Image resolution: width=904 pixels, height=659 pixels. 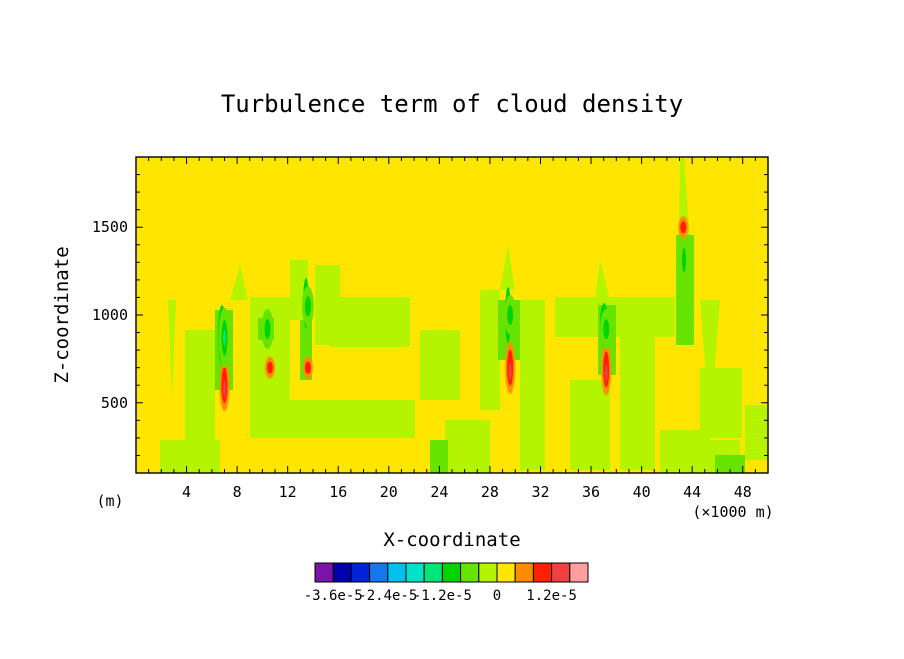 What do you see at coordinates (692, 492) in the screenshot?
I see `x-tick-label: 44` at bounding box center [692, 492].